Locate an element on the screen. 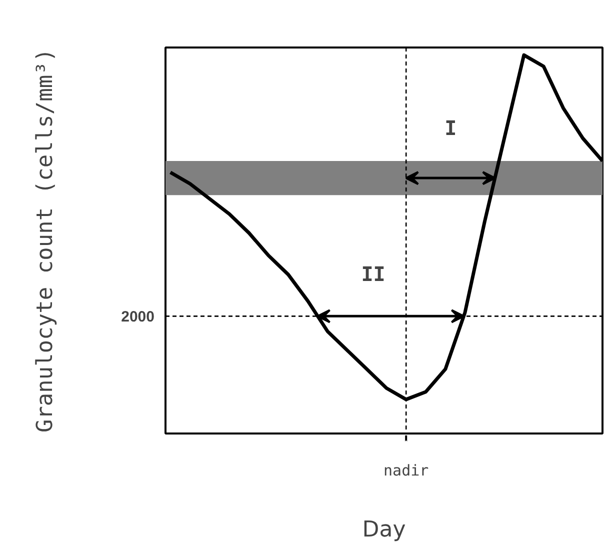 The width and height of the screenshot is (608, 545). annotation: II is located at coordinates (373, 274).